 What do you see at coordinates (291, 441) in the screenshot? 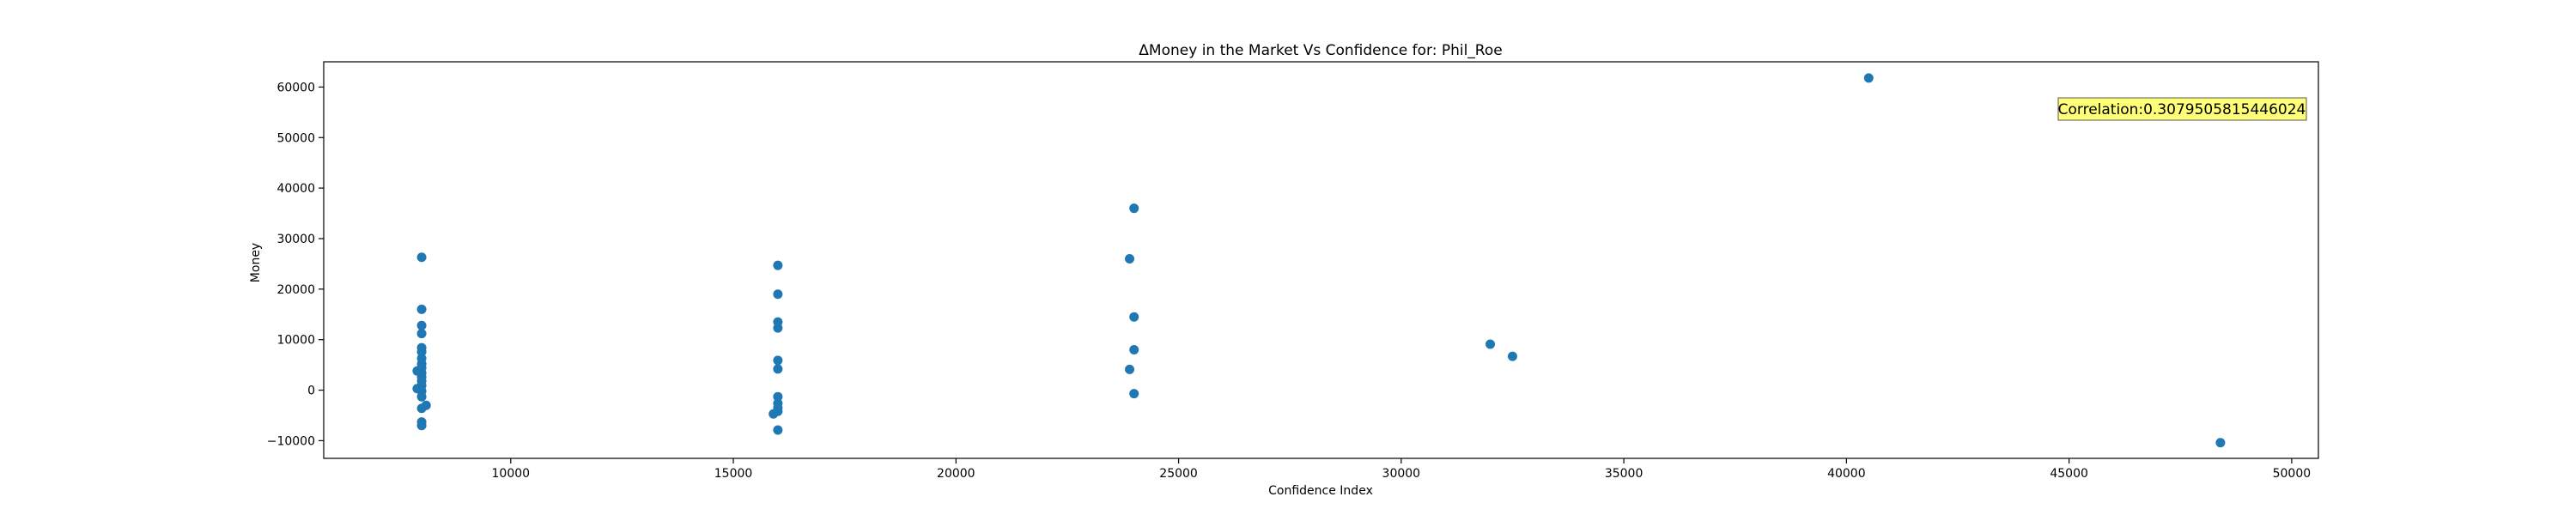
I see `y-tick-label: −10000` at bounding box center [291, 441].